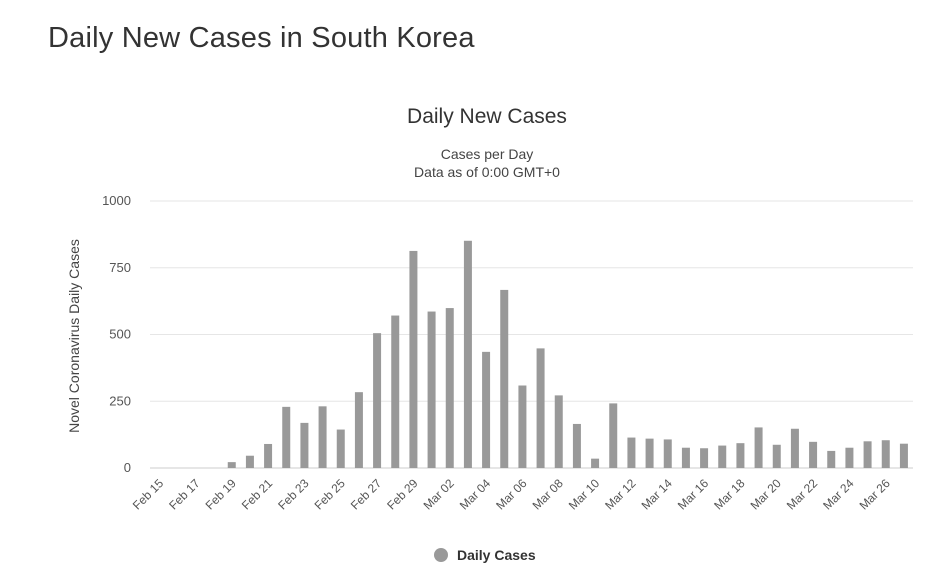  Describe the element at coordinates (487, 116) in the screenshot. I see `chart-title: Daily New Cases` at that location.